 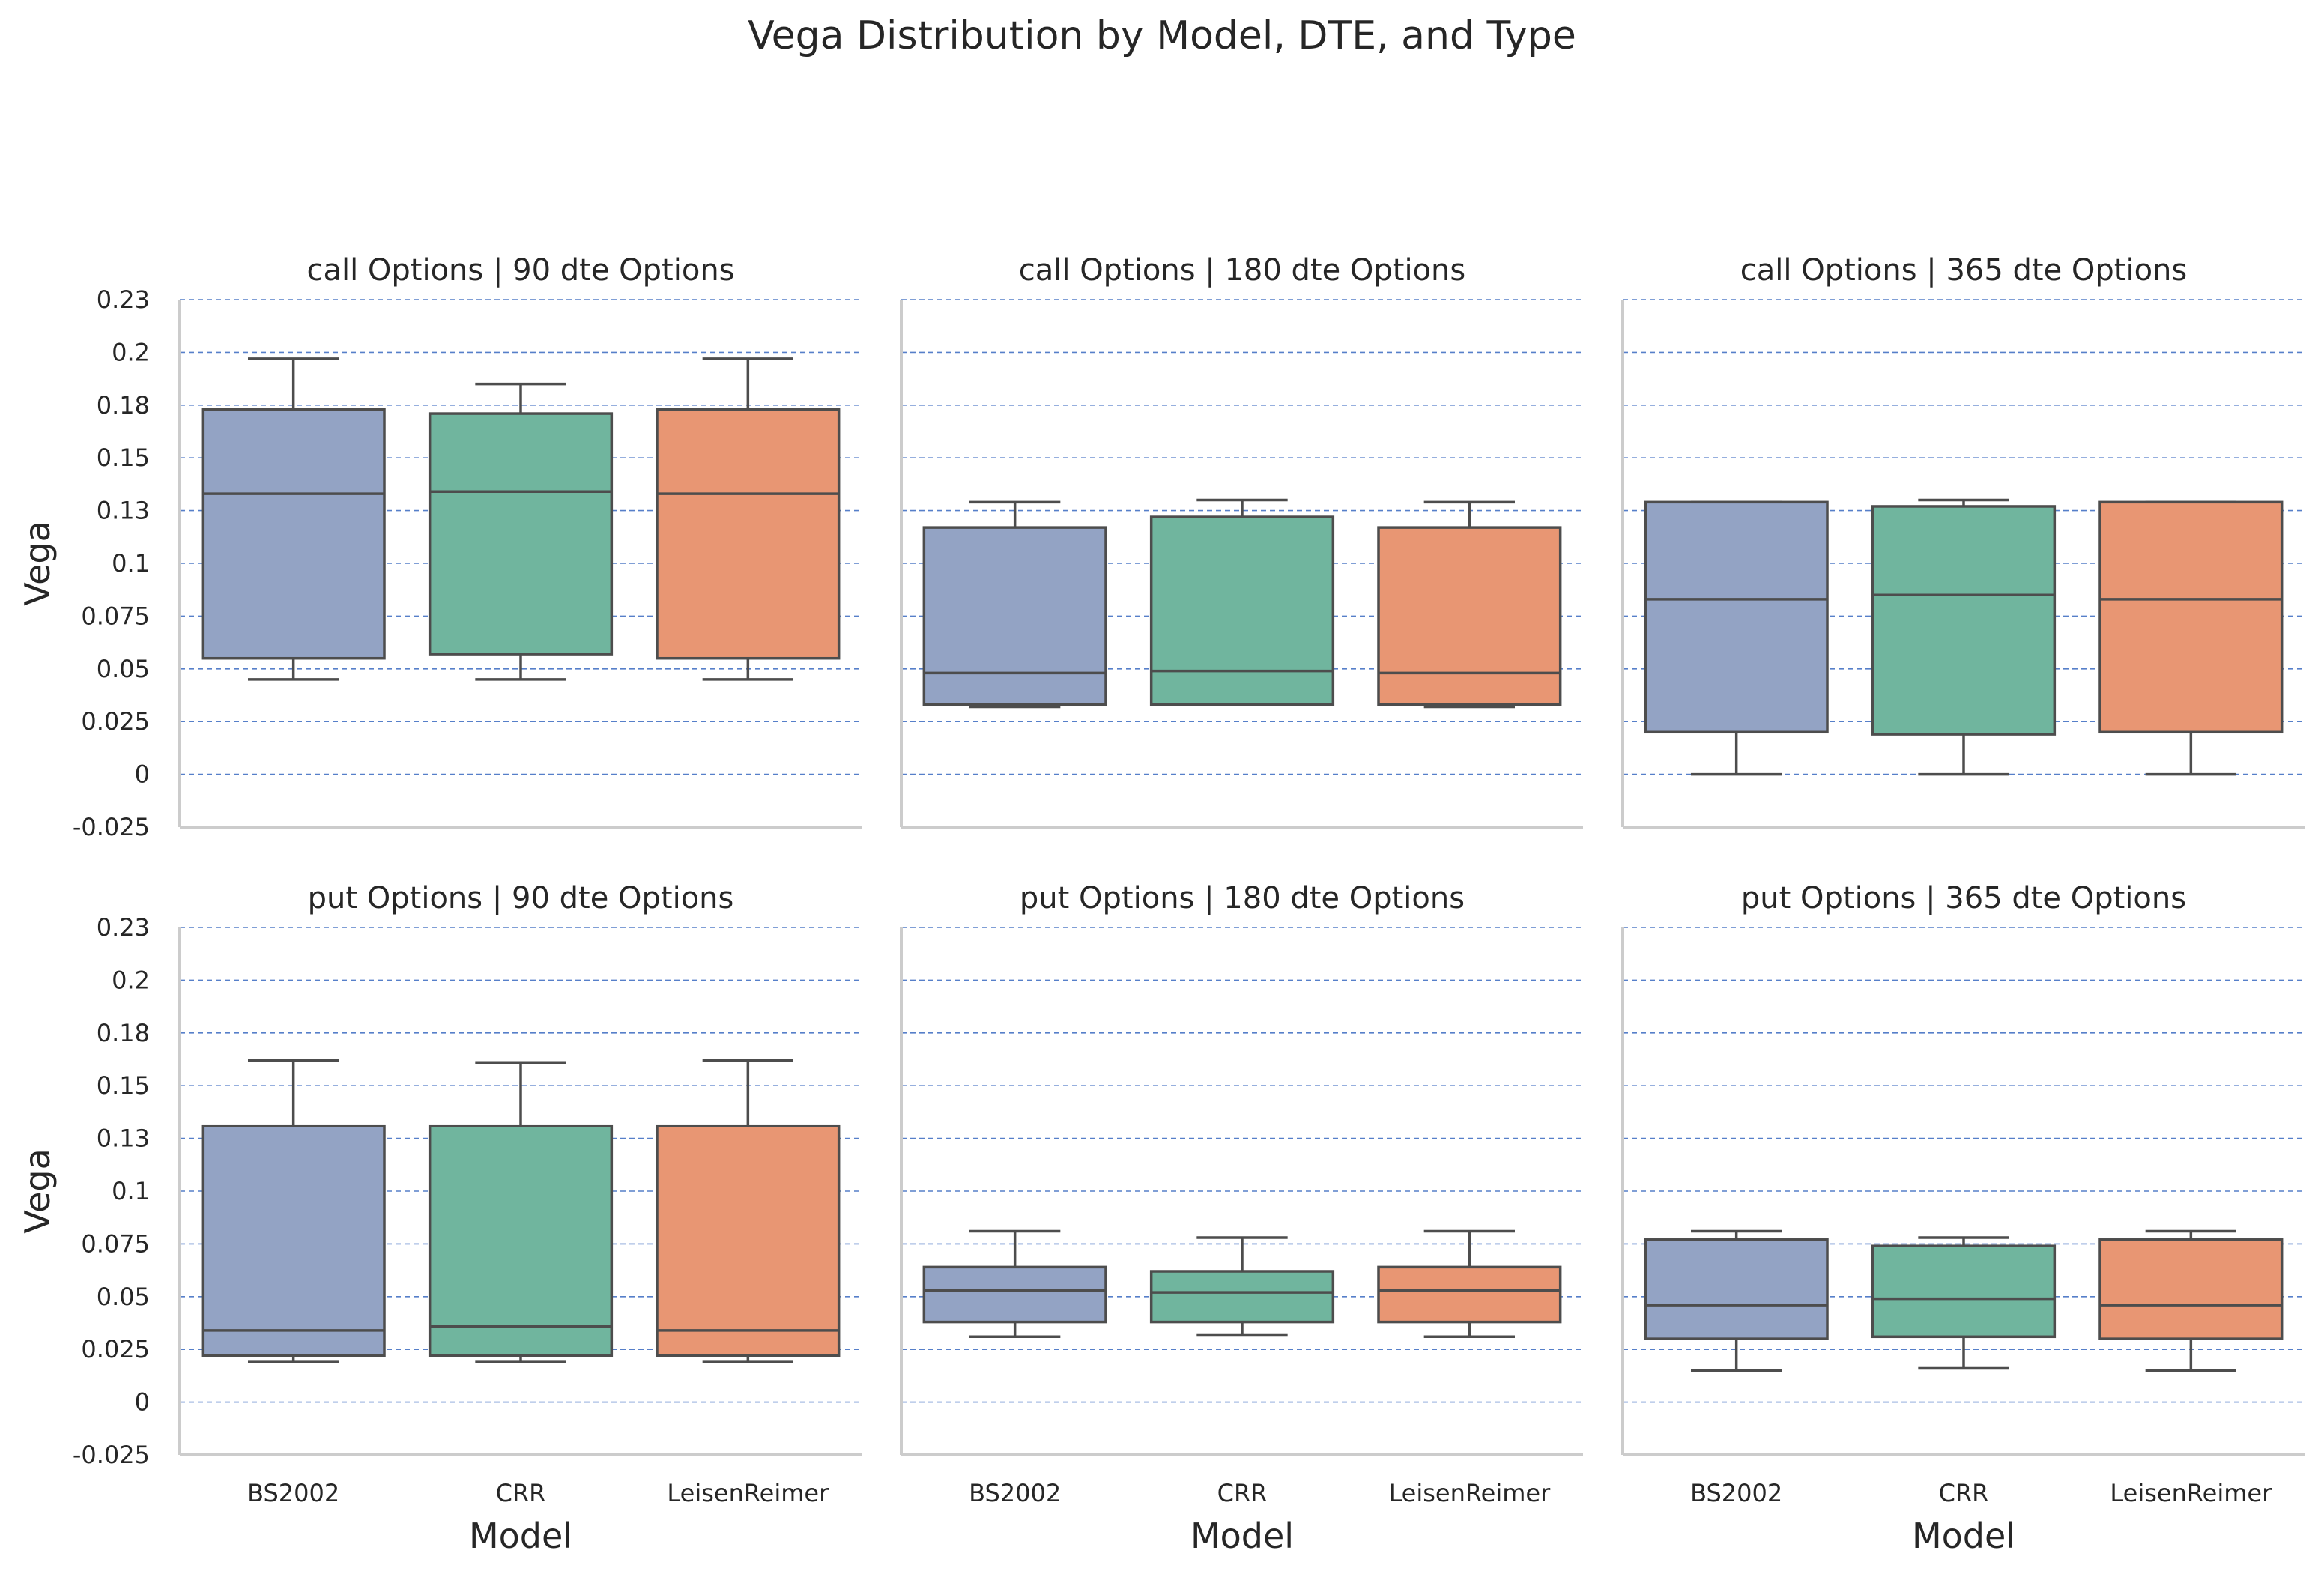 I want to click on panel-title: put Options | 180 dte Options, so click(x=1242, y=898).